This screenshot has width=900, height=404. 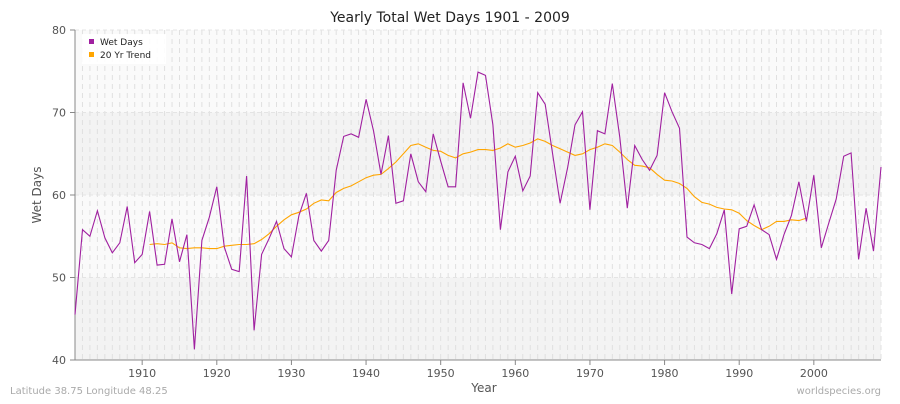 I want to click on legend-swatch-trend, so click(x=91, y=54).